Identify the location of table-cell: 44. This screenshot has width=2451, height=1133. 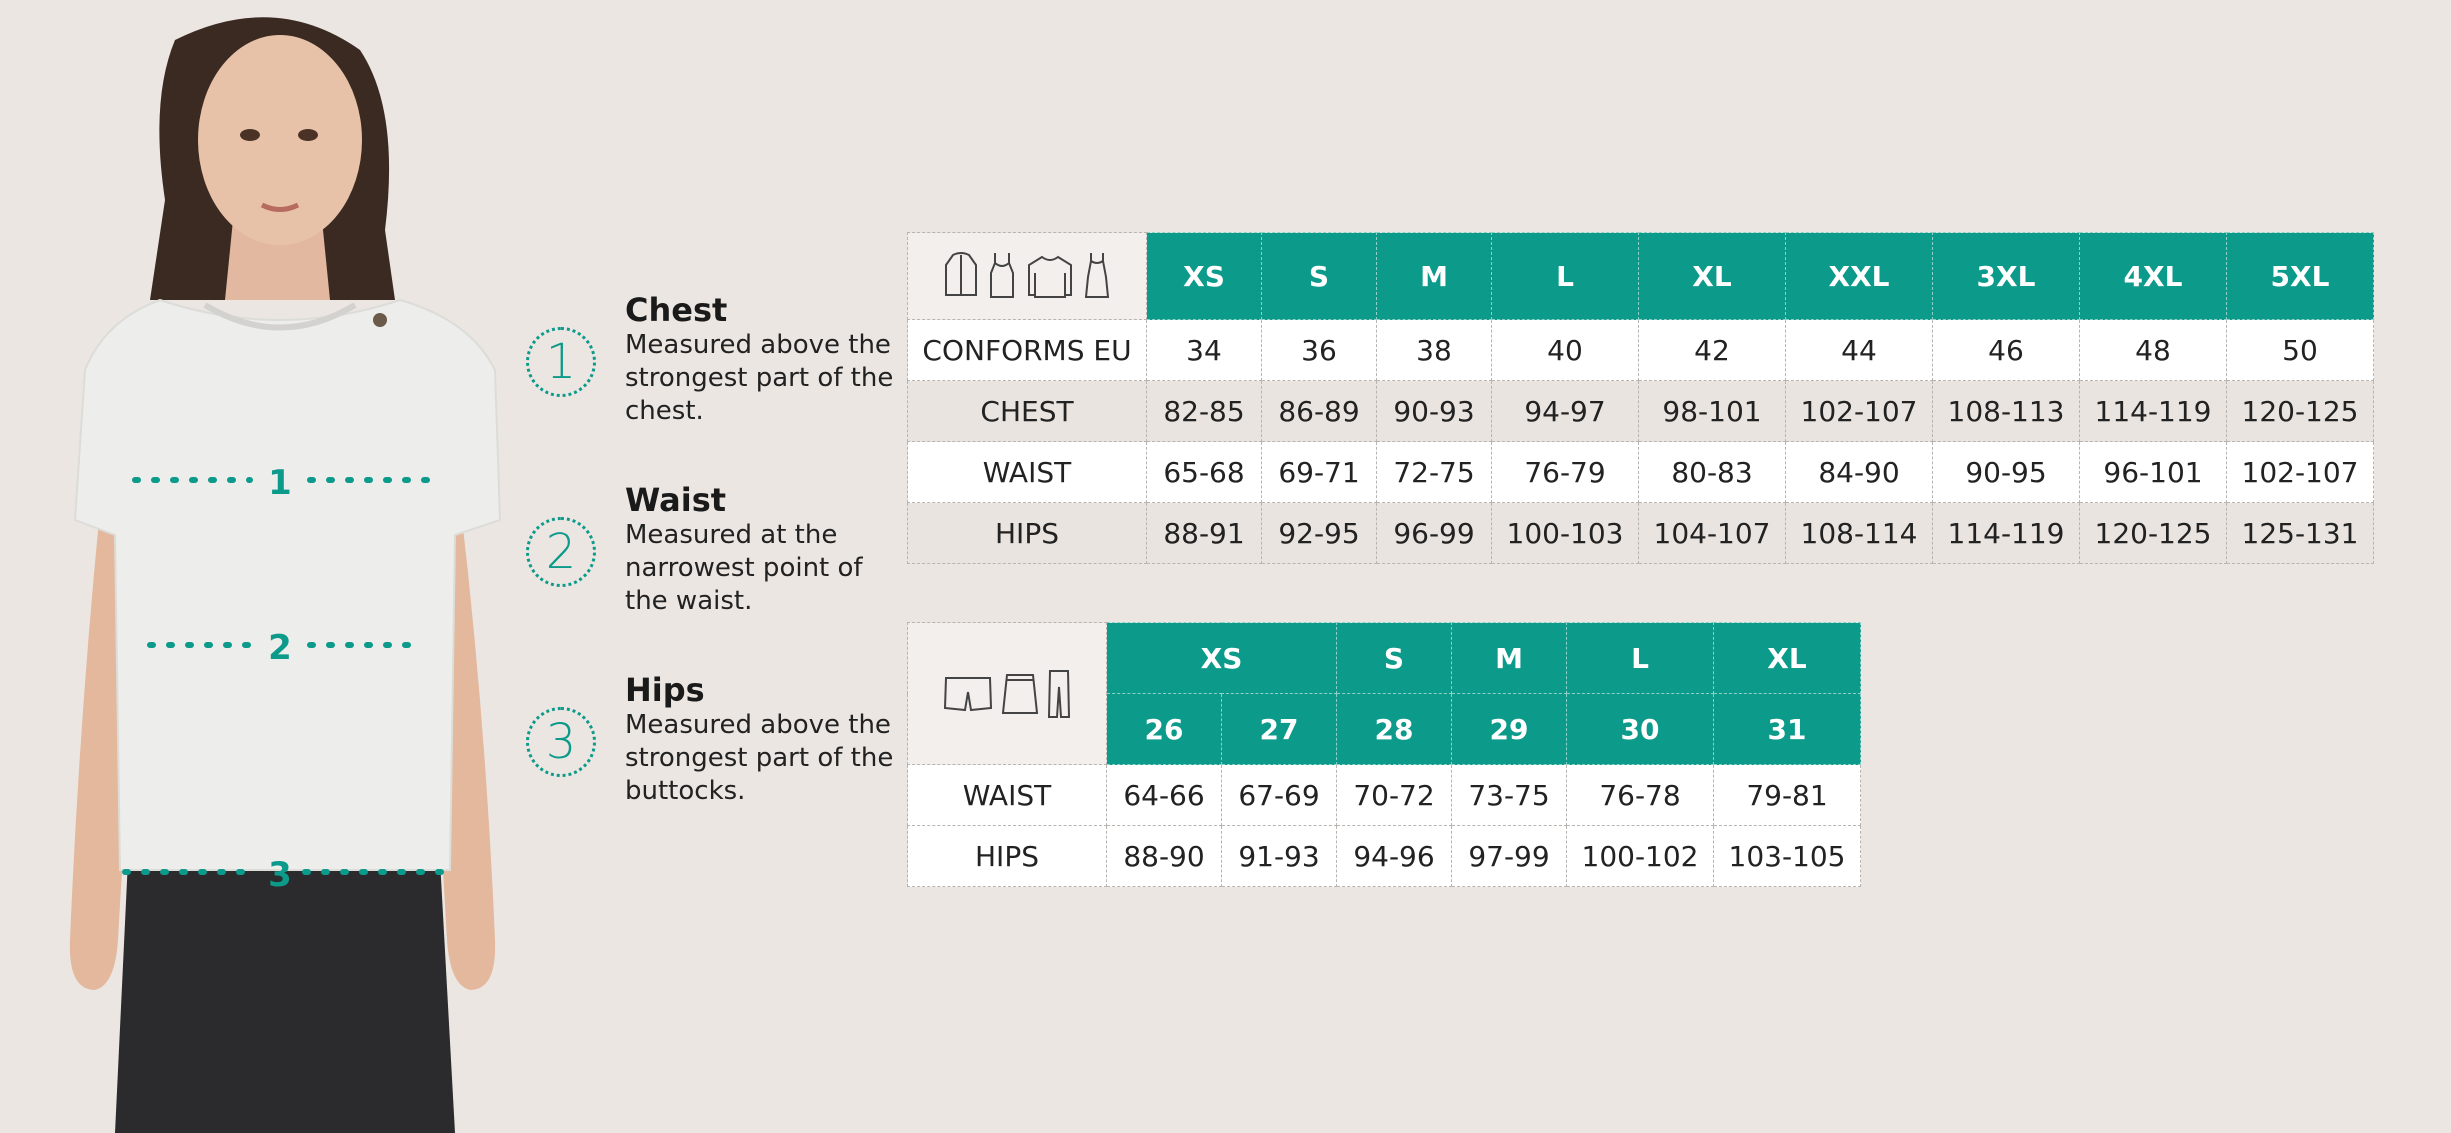
(1859, 350).